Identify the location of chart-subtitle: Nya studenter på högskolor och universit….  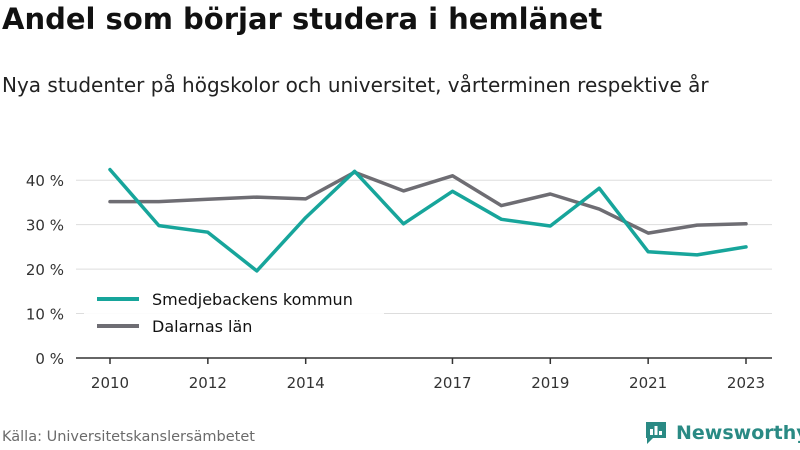
(355, 85).